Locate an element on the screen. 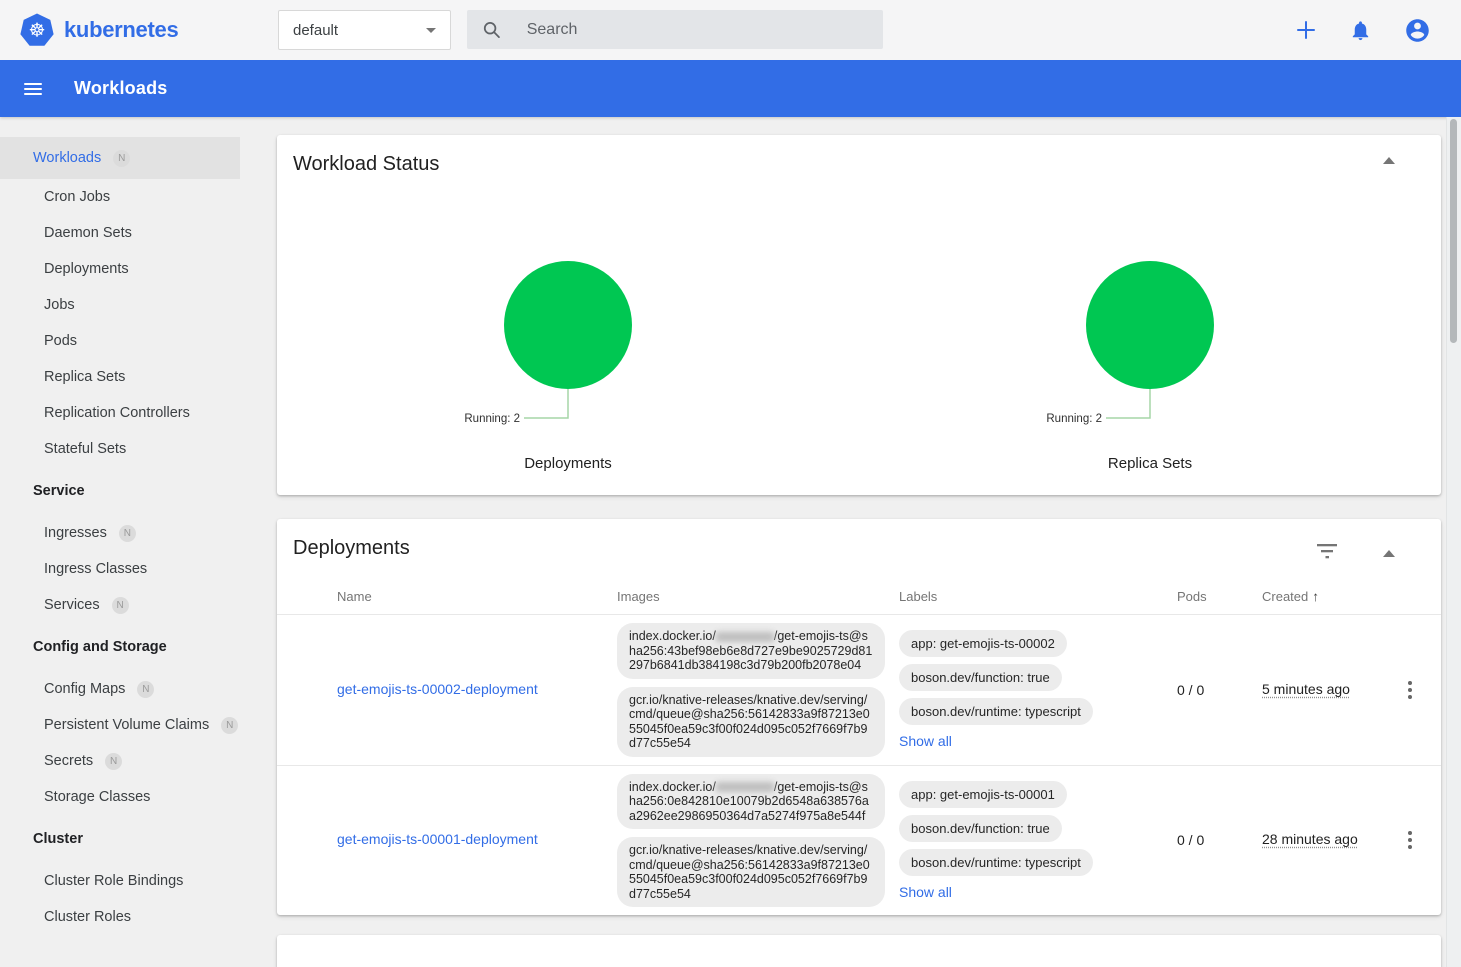 Image resolution: width=1461 pixels, height=967 pixels. sidebar-item-cluster-roles: Cluster Roles is located at coordinates (128, 917).